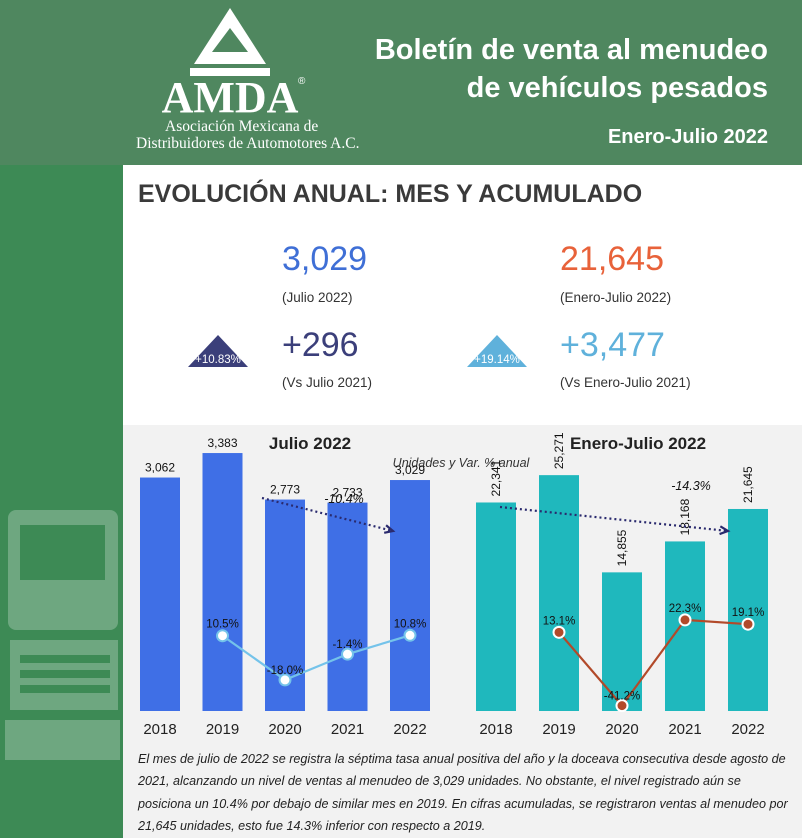 The width and height of the screenshot is (802, 838). What do you see at coordinates (559, 621) in the screenshot?
I see `accumulated-change-label: 13.1%` at bounding box center [559, 621].